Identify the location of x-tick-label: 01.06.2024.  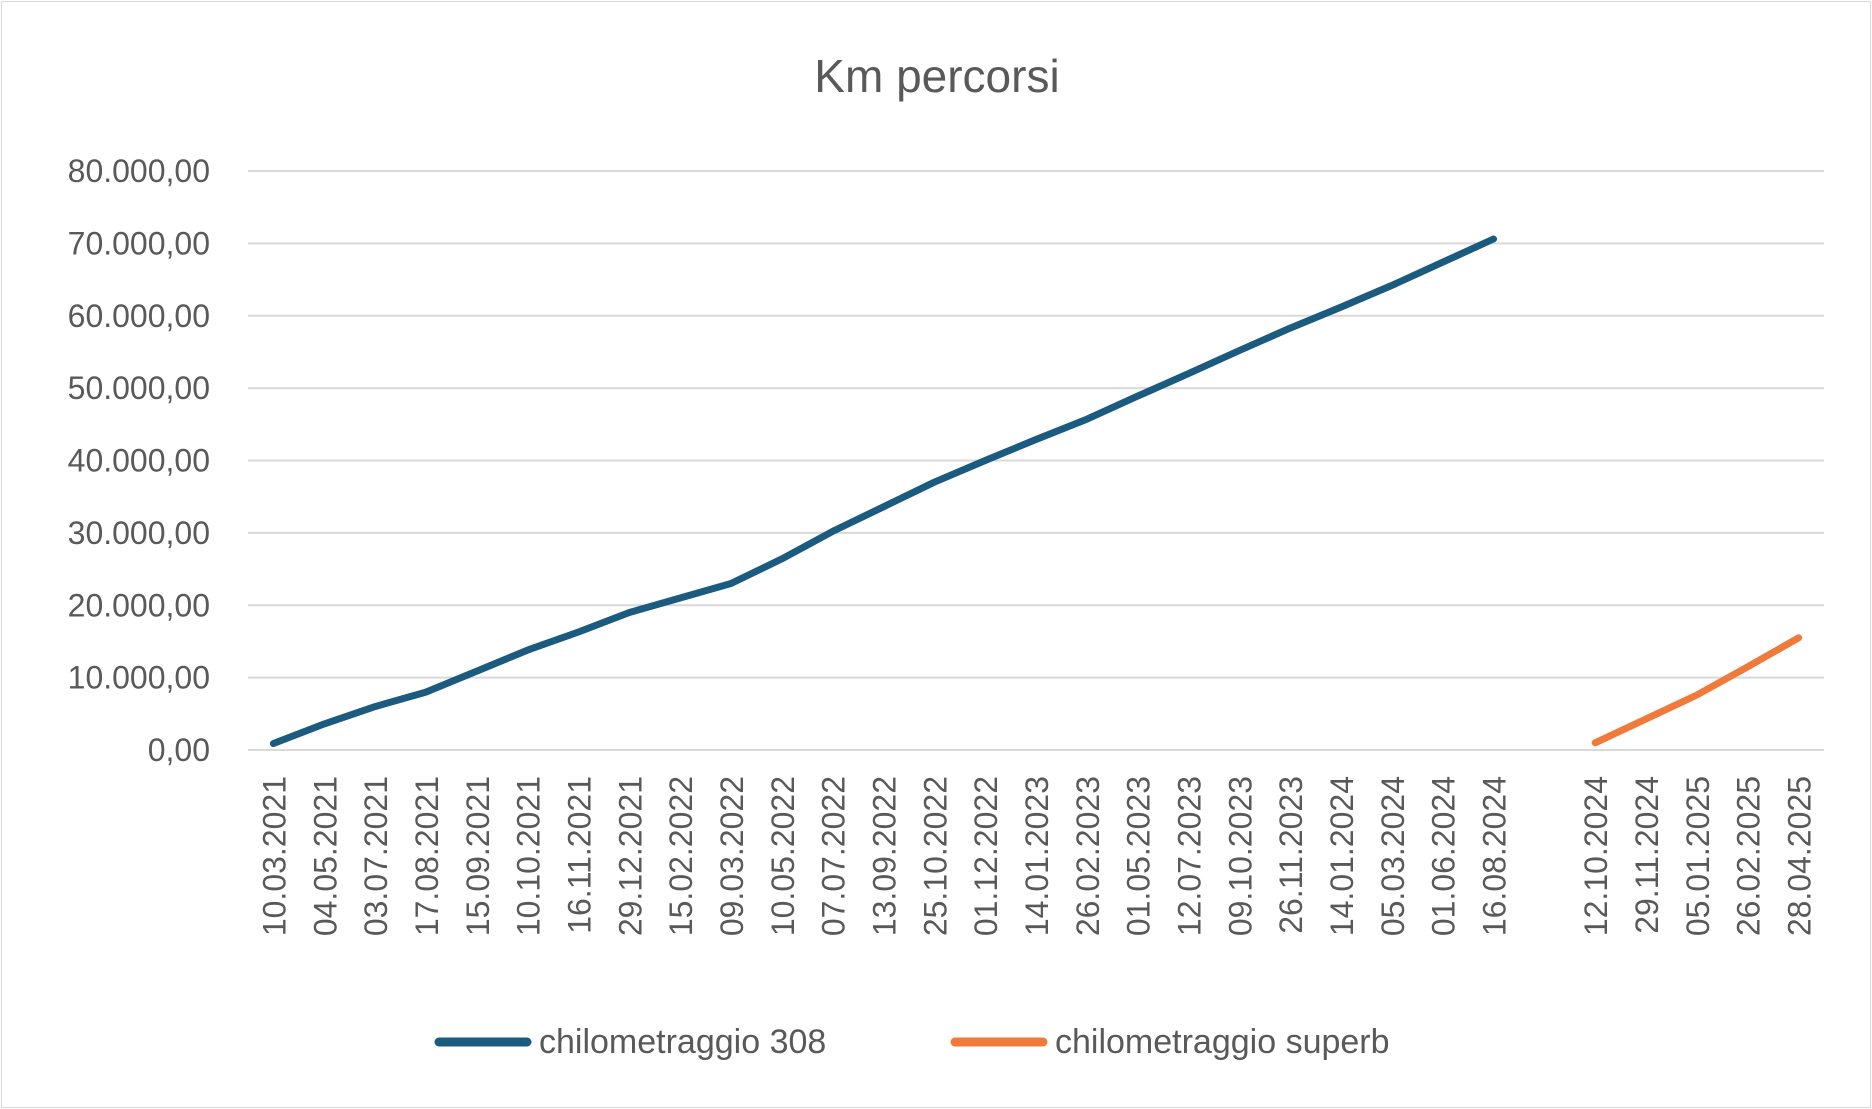
(1444, 856).